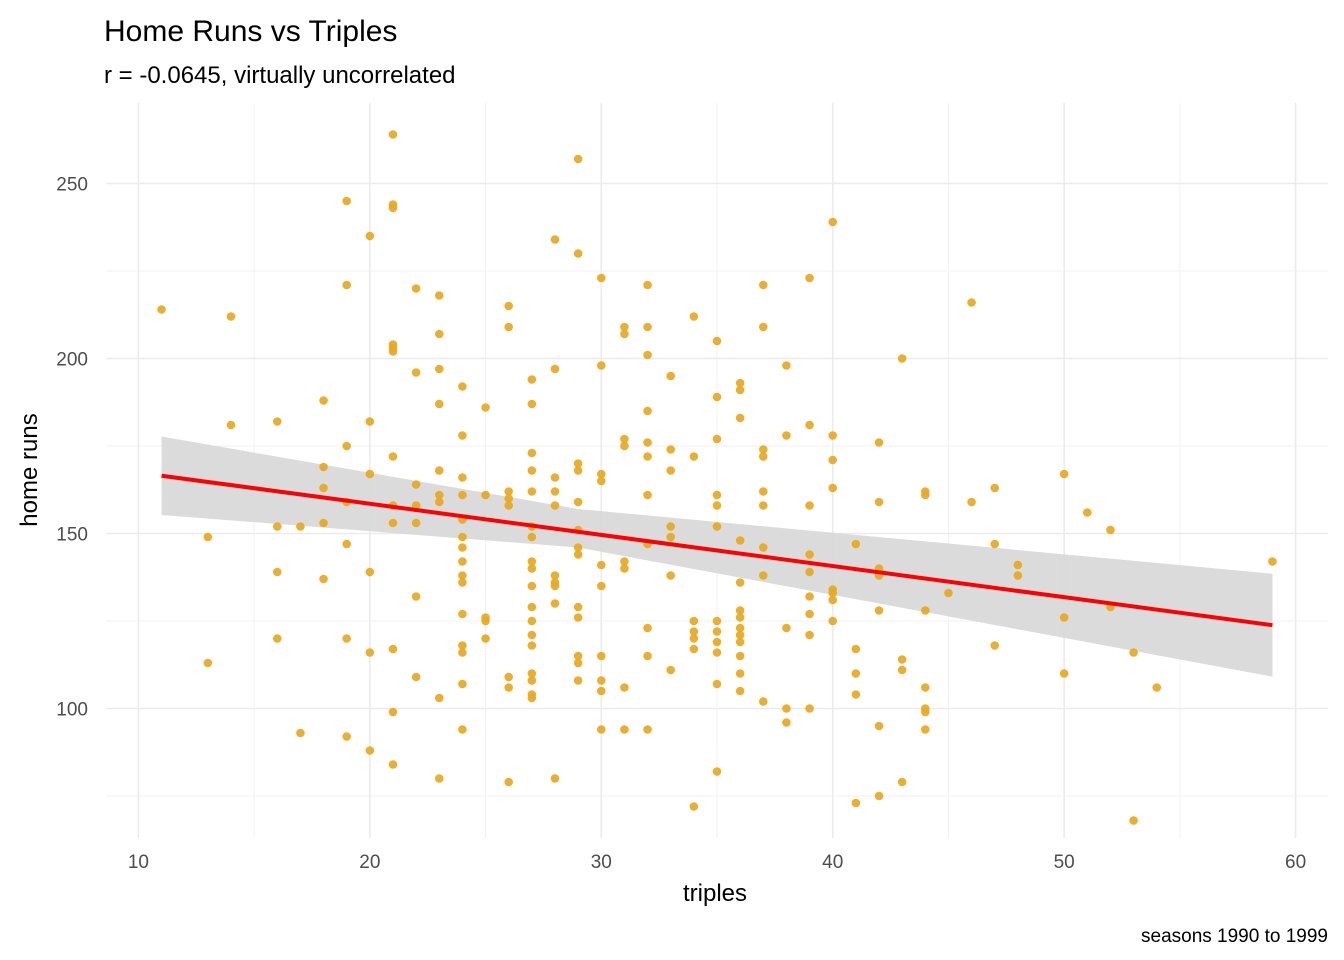 The image size is (1344, 960). I want to click on chart-title: Home Runs vs Triples, so click(250, 31).